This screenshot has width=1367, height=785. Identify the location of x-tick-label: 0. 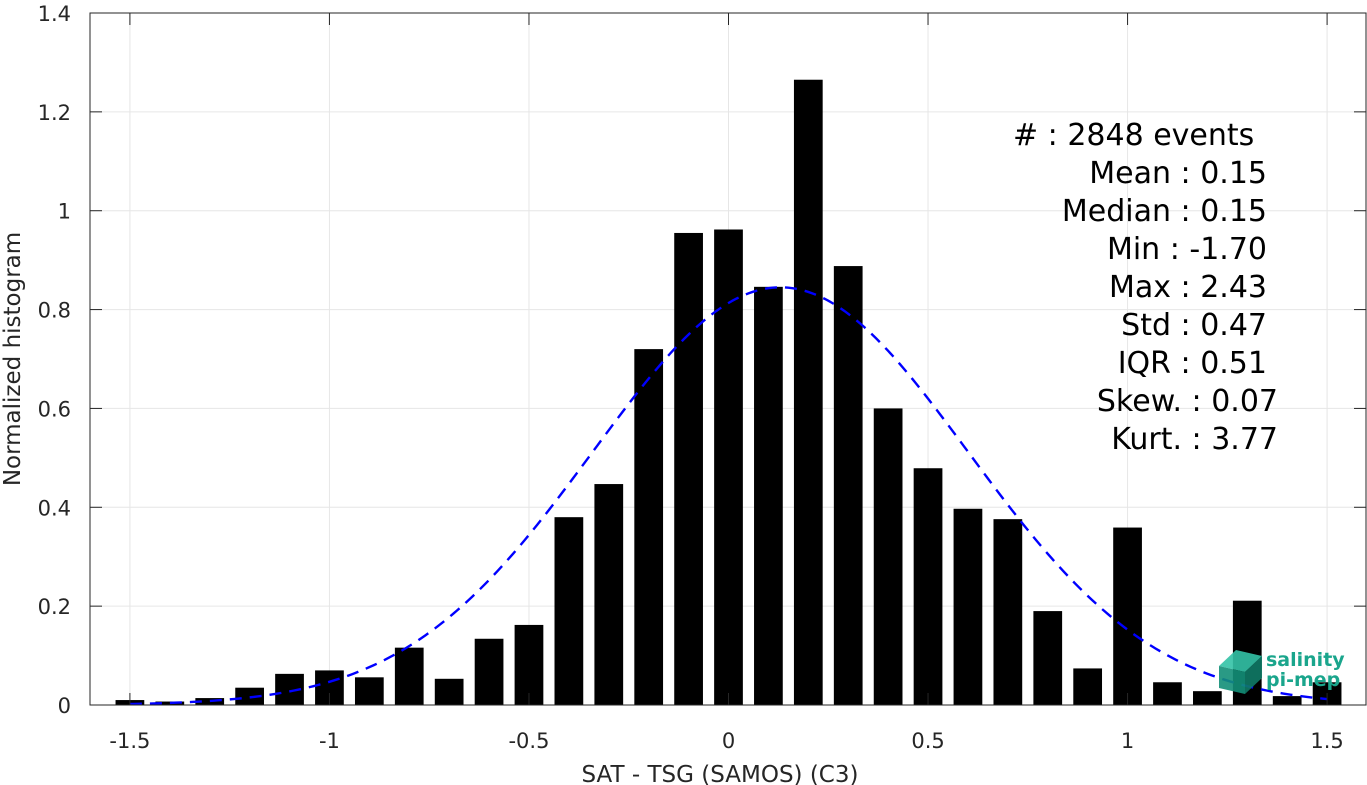
(728, 741).